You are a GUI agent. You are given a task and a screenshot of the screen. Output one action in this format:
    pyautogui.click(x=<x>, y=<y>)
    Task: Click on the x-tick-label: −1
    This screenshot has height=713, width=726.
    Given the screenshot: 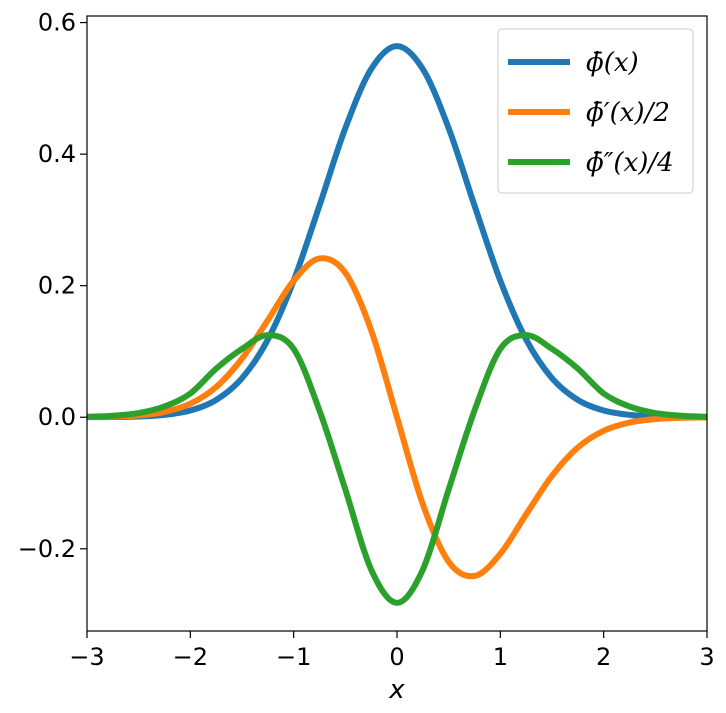 What is the action you would take?
    pyautogui.click(x=293, y=657)
    